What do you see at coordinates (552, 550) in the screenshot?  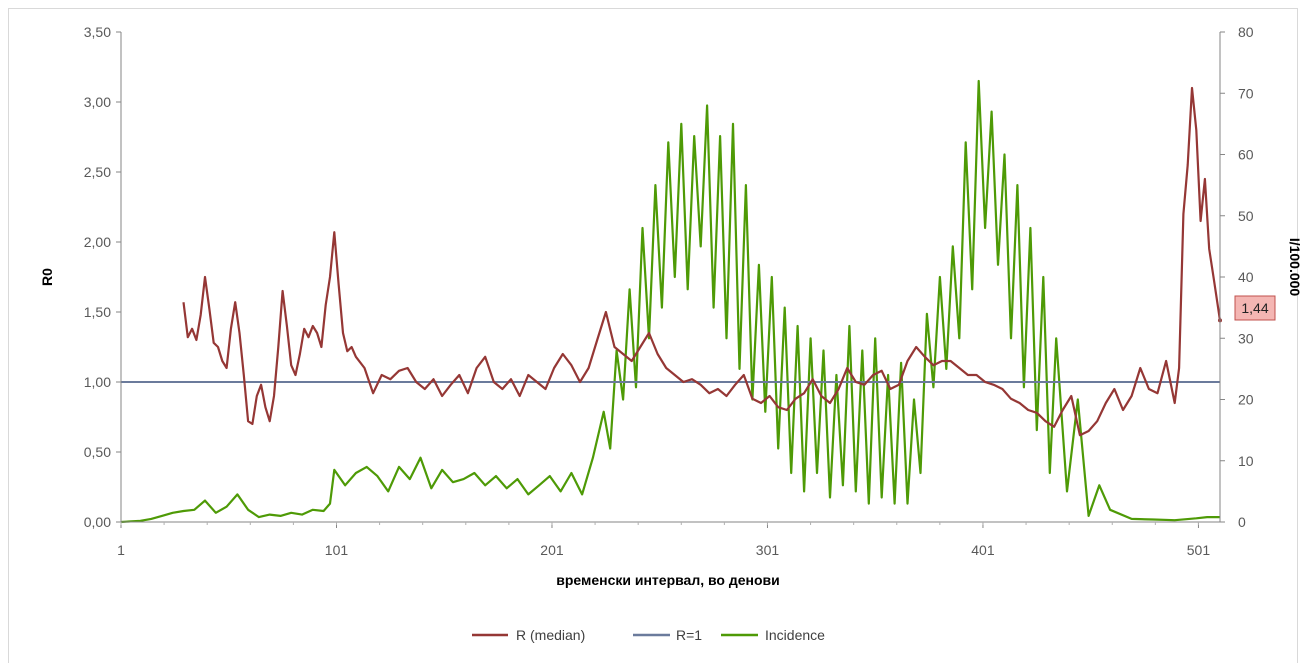 I see `x-tick-label: 201` at bounding box center [552, 550].